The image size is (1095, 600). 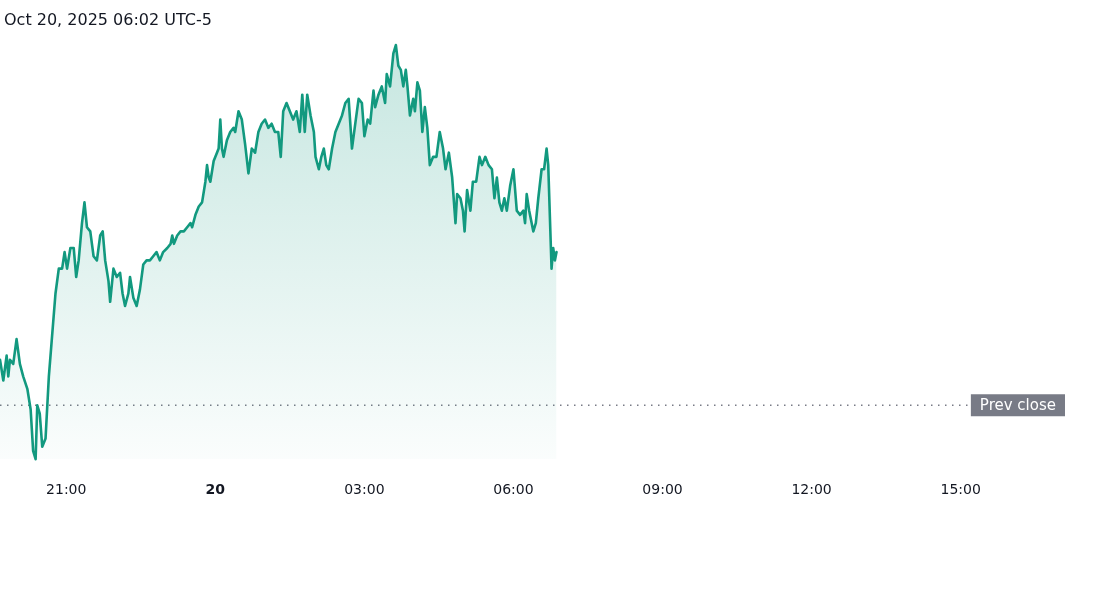 I want to click on x-tick-label: 12:00, so click(x=811, y=489).